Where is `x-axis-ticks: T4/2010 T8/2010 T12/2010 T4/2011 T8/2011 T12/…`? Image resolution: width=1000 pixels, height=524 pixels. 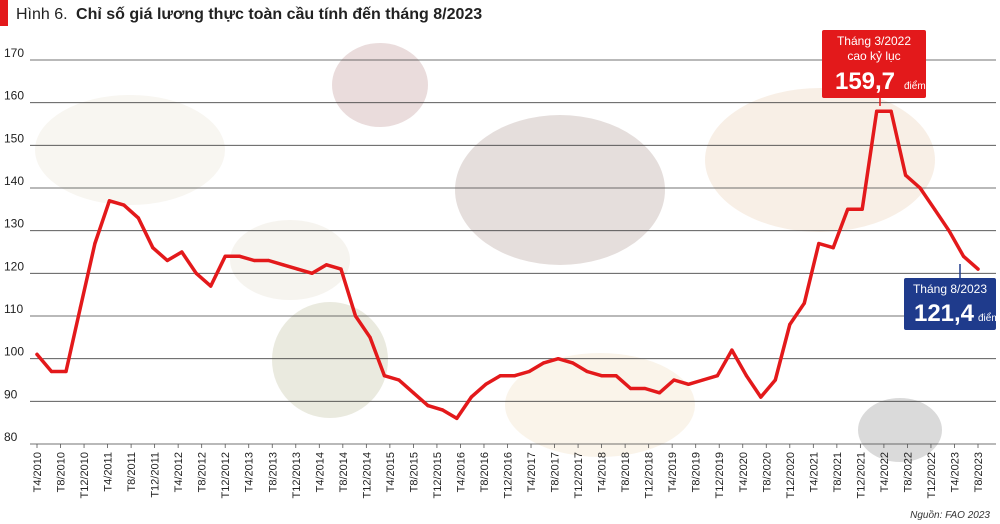
x-axis-ticks: T4/2010 T8/2010 T12/2010 T4/2011 T8/2011 T12/… is located at coordinates (508, 471).